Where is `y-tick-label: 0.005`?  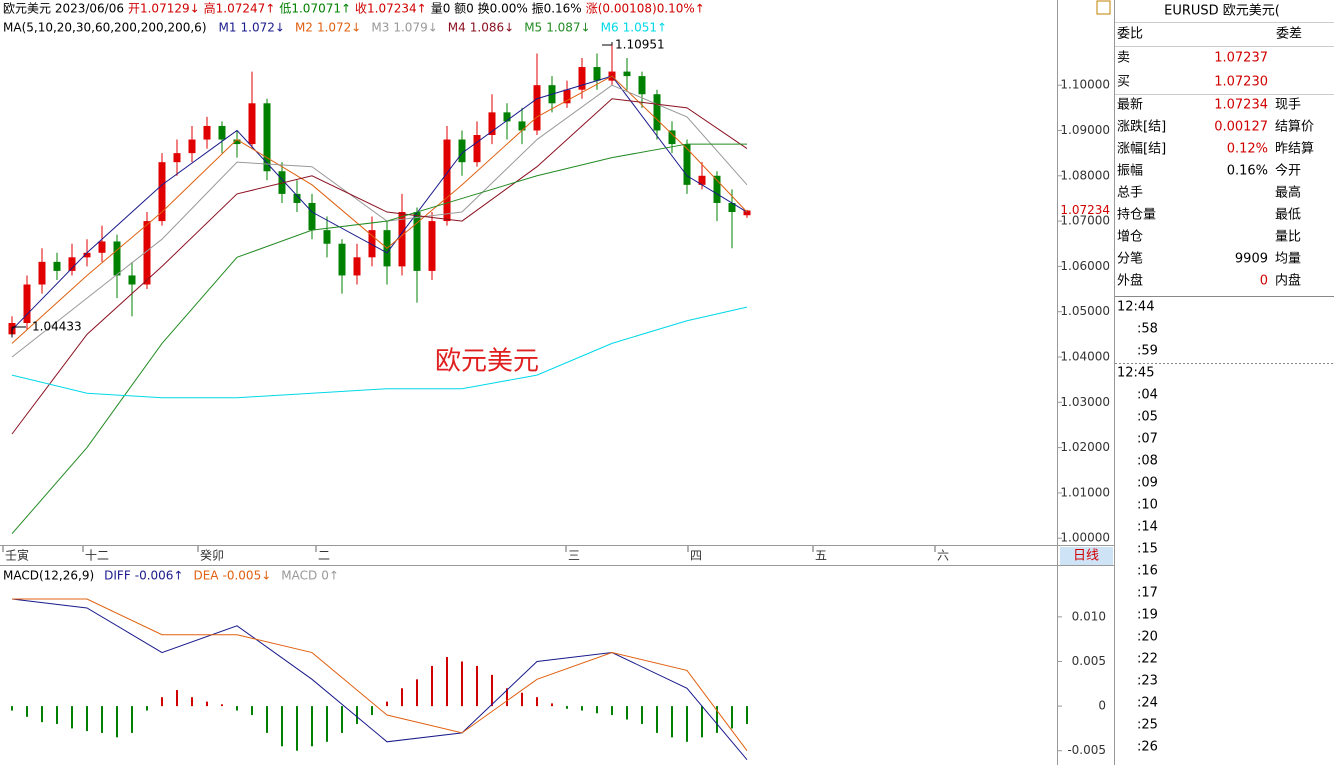 y-tick-label: 0.005 is located at coordinates (1089, 661).